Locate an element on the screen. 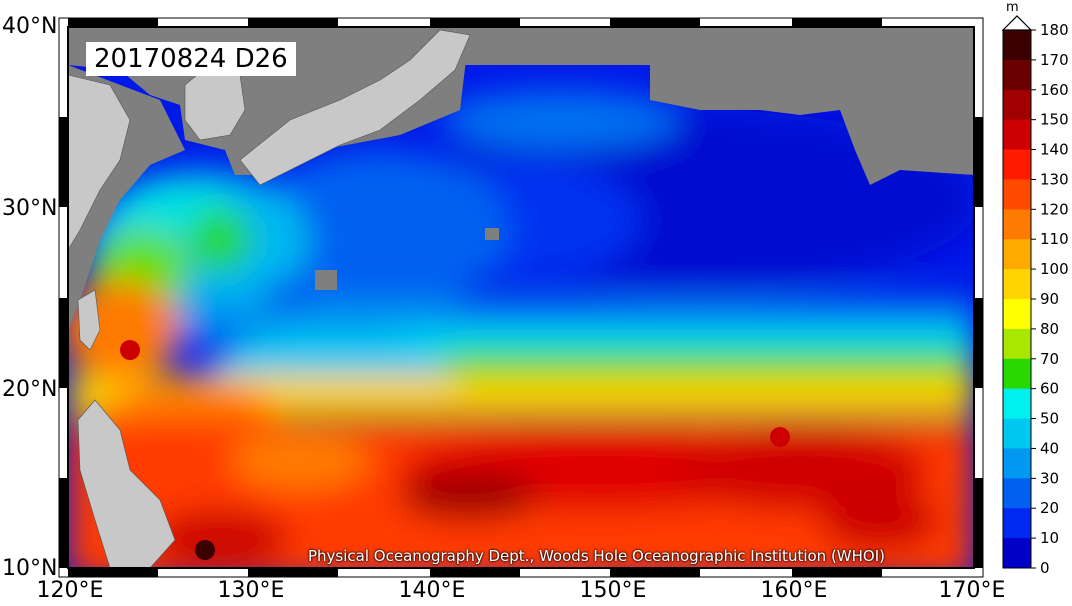 The width and height of the screenshot is (1072, 606). date-label: 20170824 D26 is located at coordinates (191, 59).